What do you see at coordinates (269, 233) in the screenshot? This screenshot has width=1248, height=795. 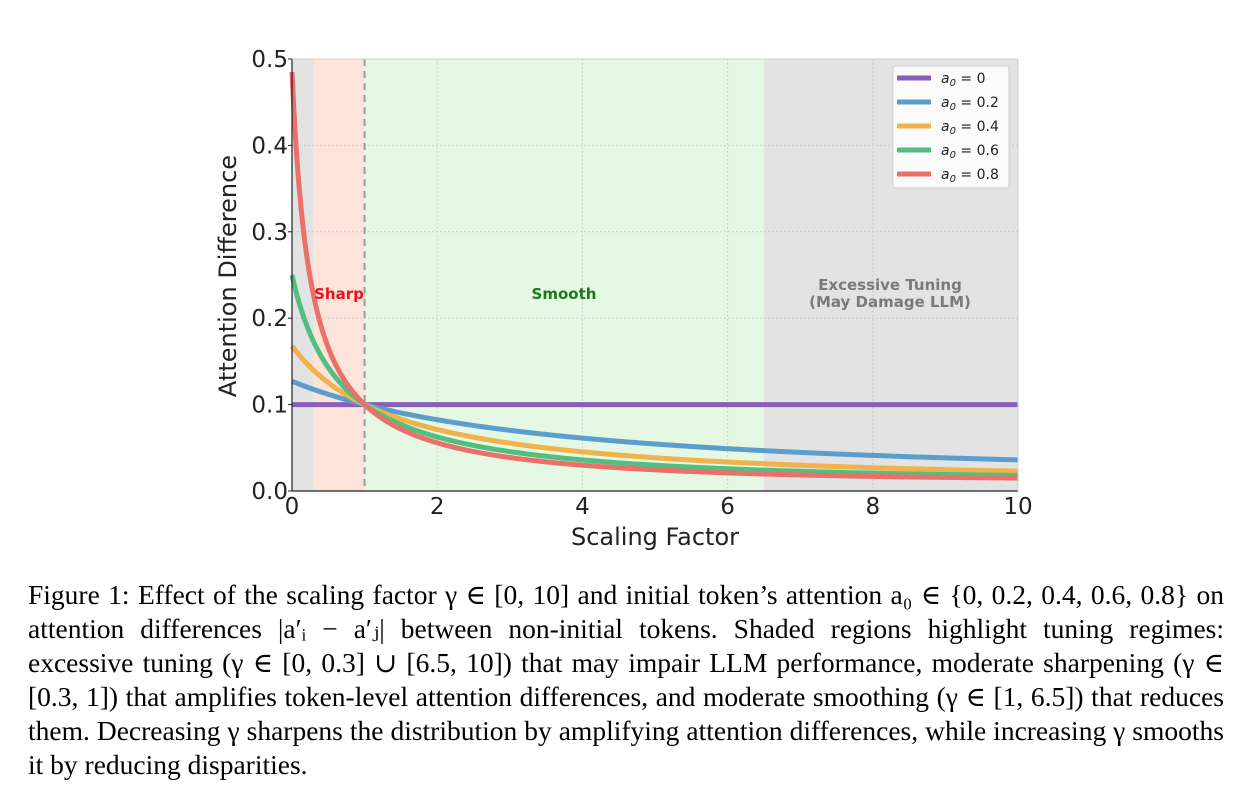 I see `y-tick-label: 0.3` at bounding box center [269, 233].